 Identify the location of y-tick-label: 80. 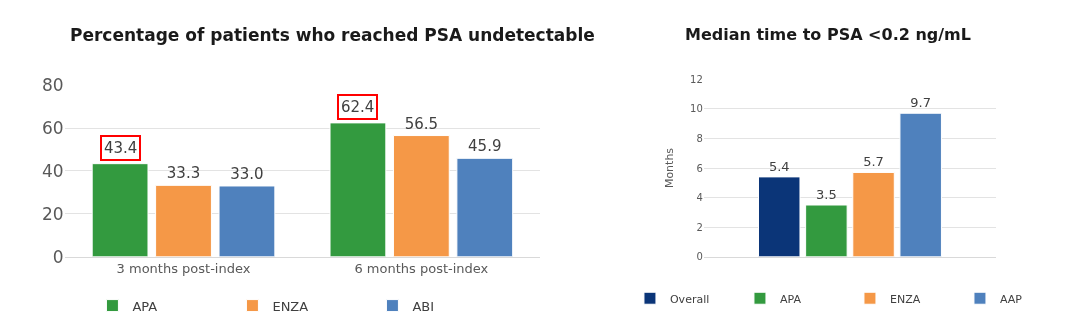
(52, 85).